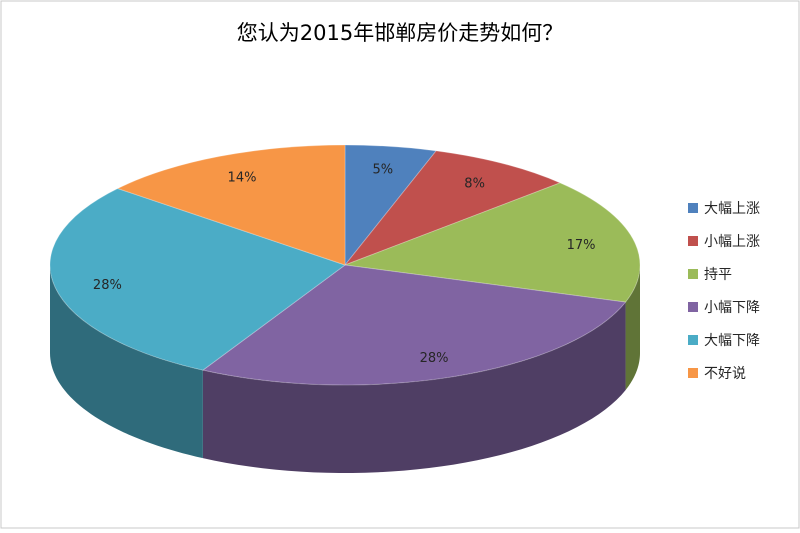  I want to click on chart-title: 您认为2015年邯郸房价走势如何？, so click(400, 33).